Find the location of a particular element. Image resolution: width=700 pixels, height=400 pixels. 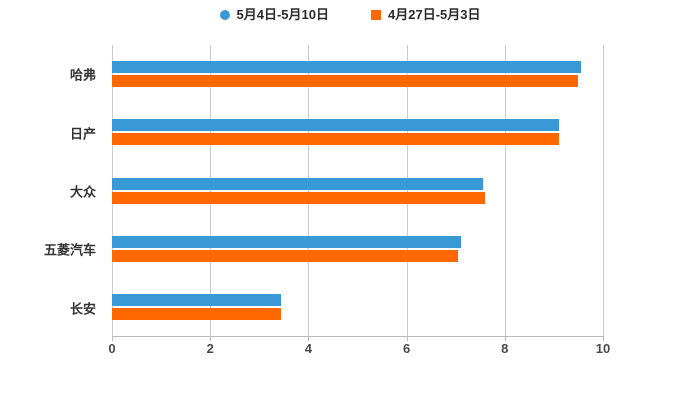

legend-circle-marker-icon is located at coordinates (224, 14).